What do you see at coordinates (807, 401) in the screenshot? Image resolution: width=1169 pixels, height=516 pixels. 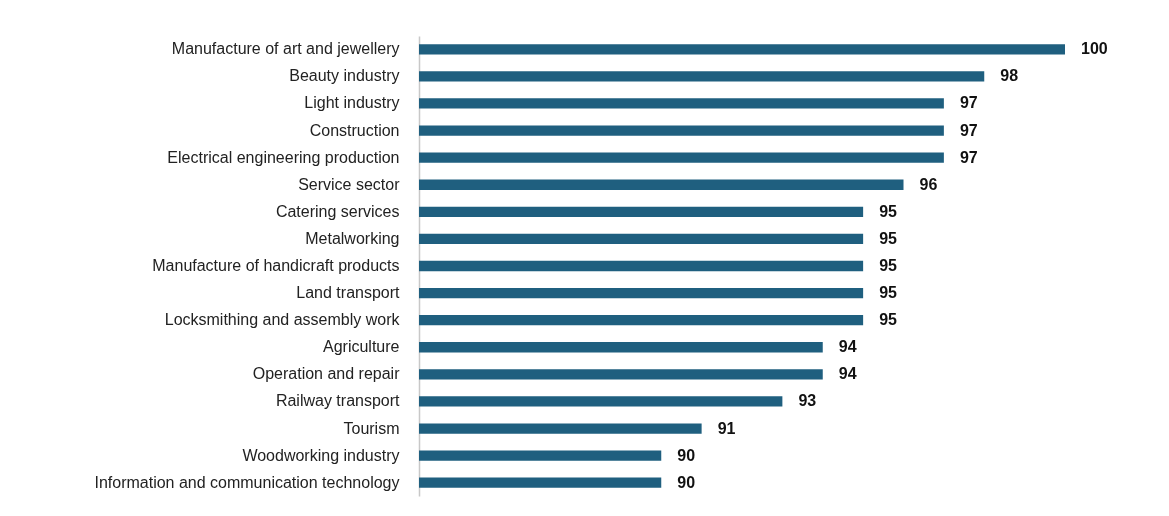 I see `data-label: 93` at bounding box center [807, 401].